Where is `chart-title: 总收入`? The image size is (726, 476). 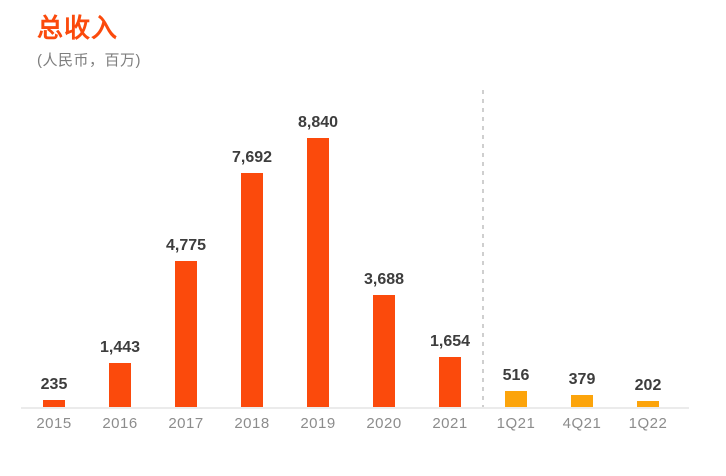 chart-title: 总收入 is located at coordinates (78, 28).